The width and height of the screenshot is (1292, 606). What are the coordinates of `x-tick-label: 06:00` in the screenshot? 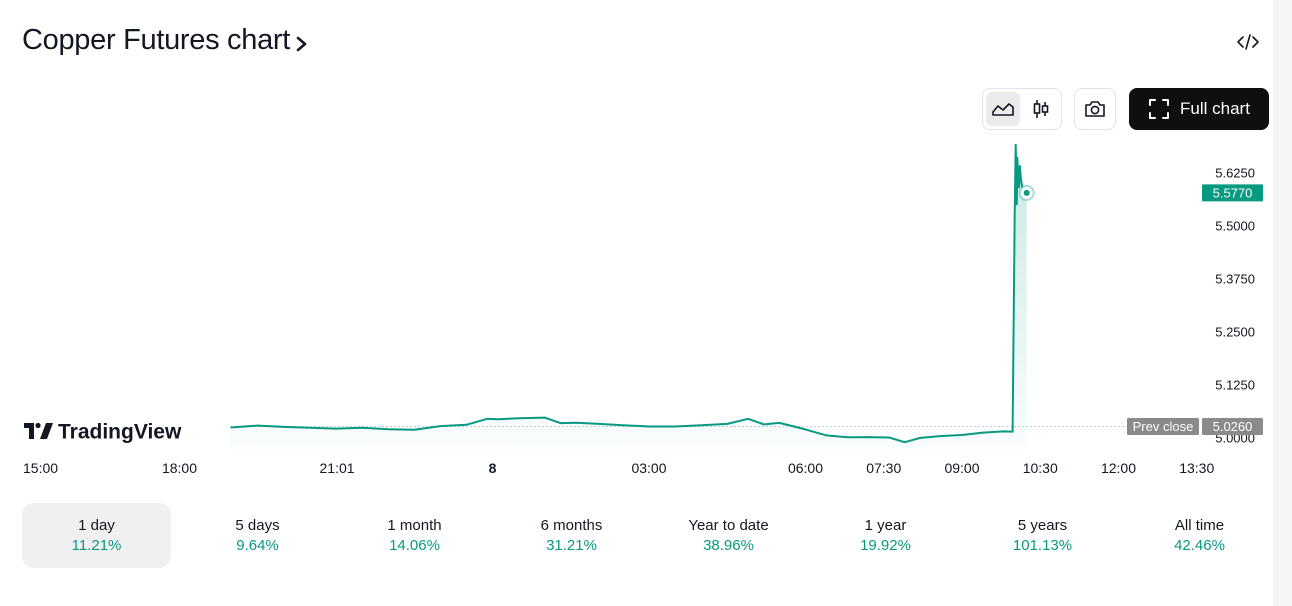 It's located at (805, 468).